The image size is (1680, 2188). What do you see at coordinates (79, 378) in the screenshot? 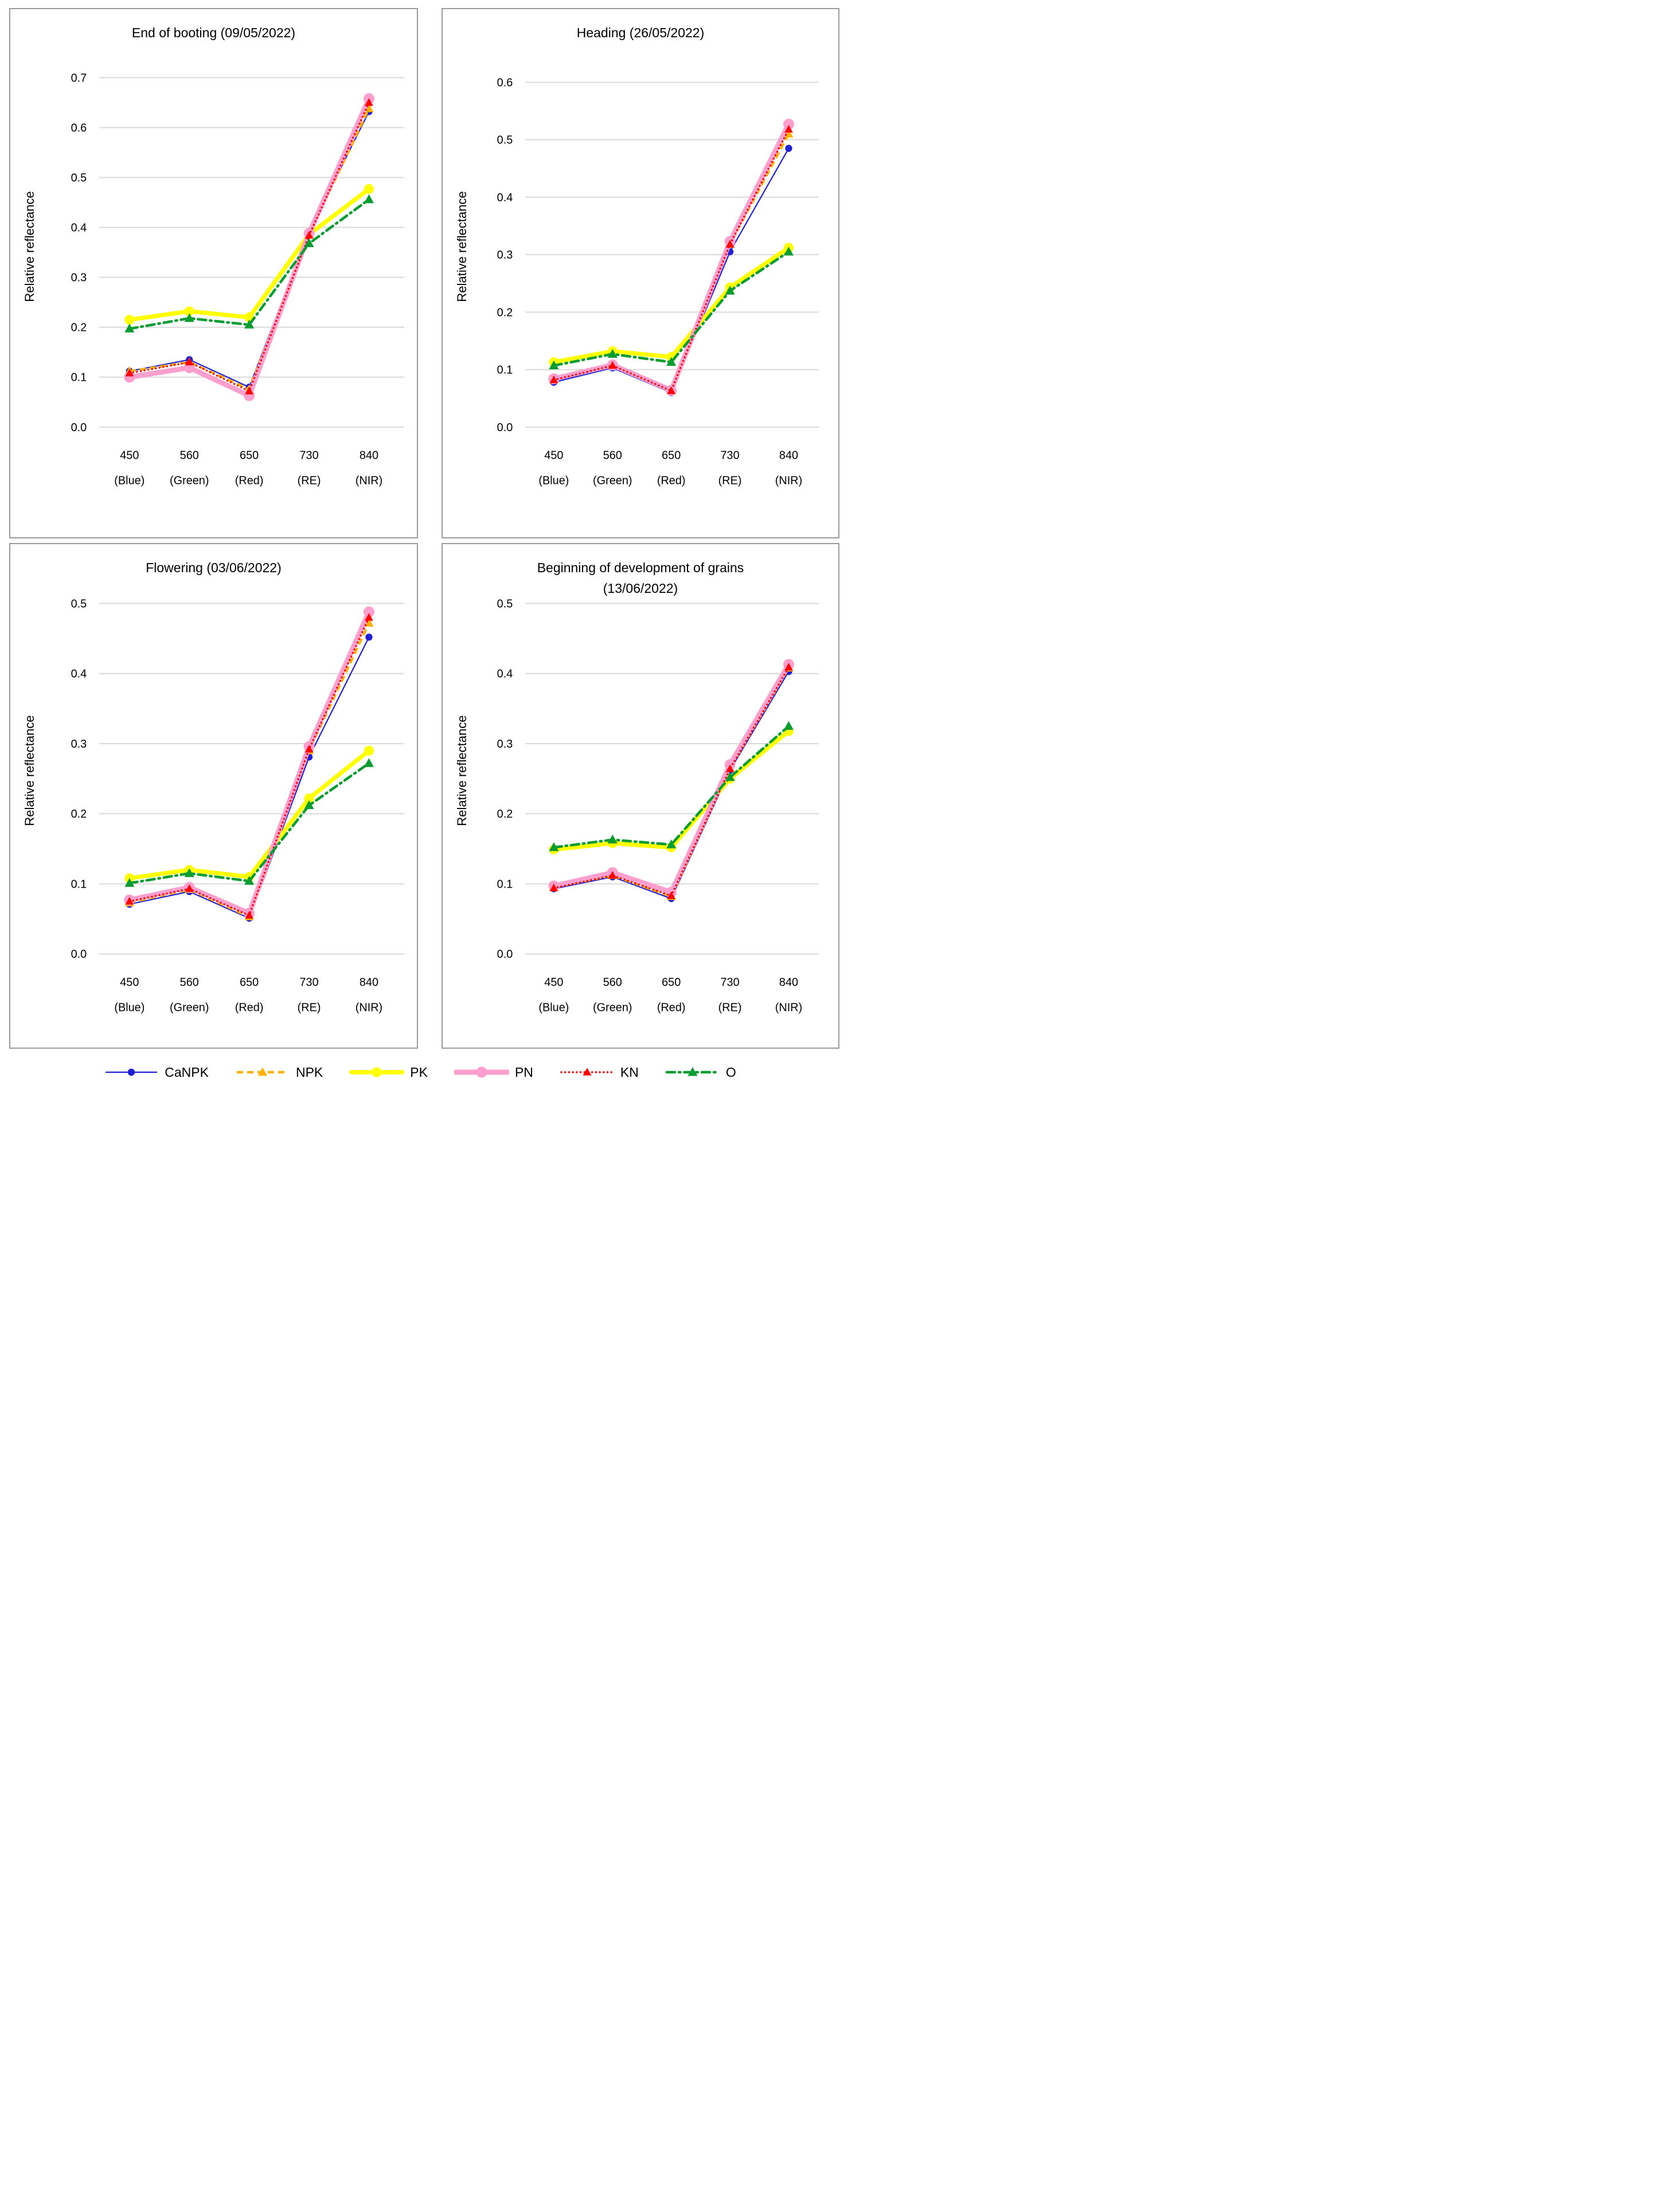
I see `y-tick-label: 0.1` at bounding box center [79, 378].